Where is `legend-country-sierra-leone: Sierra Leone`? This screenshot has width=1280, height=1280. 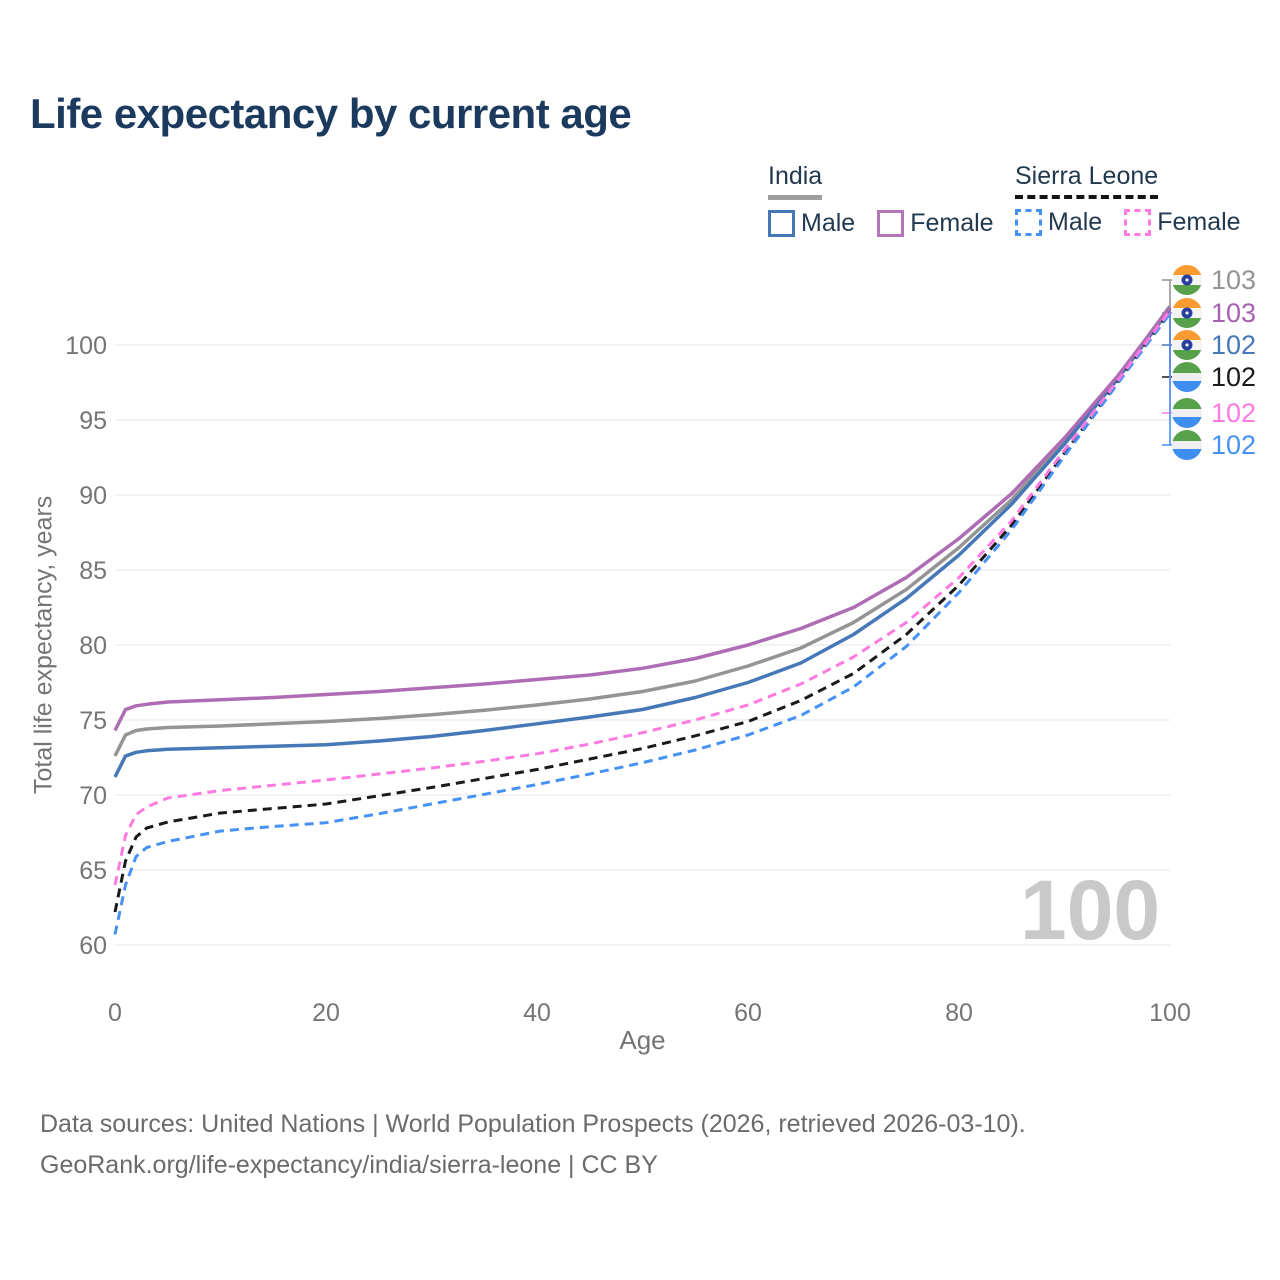 legend-country-sierra-leone: Sierra Leone is located at coordinates (1087, 180).